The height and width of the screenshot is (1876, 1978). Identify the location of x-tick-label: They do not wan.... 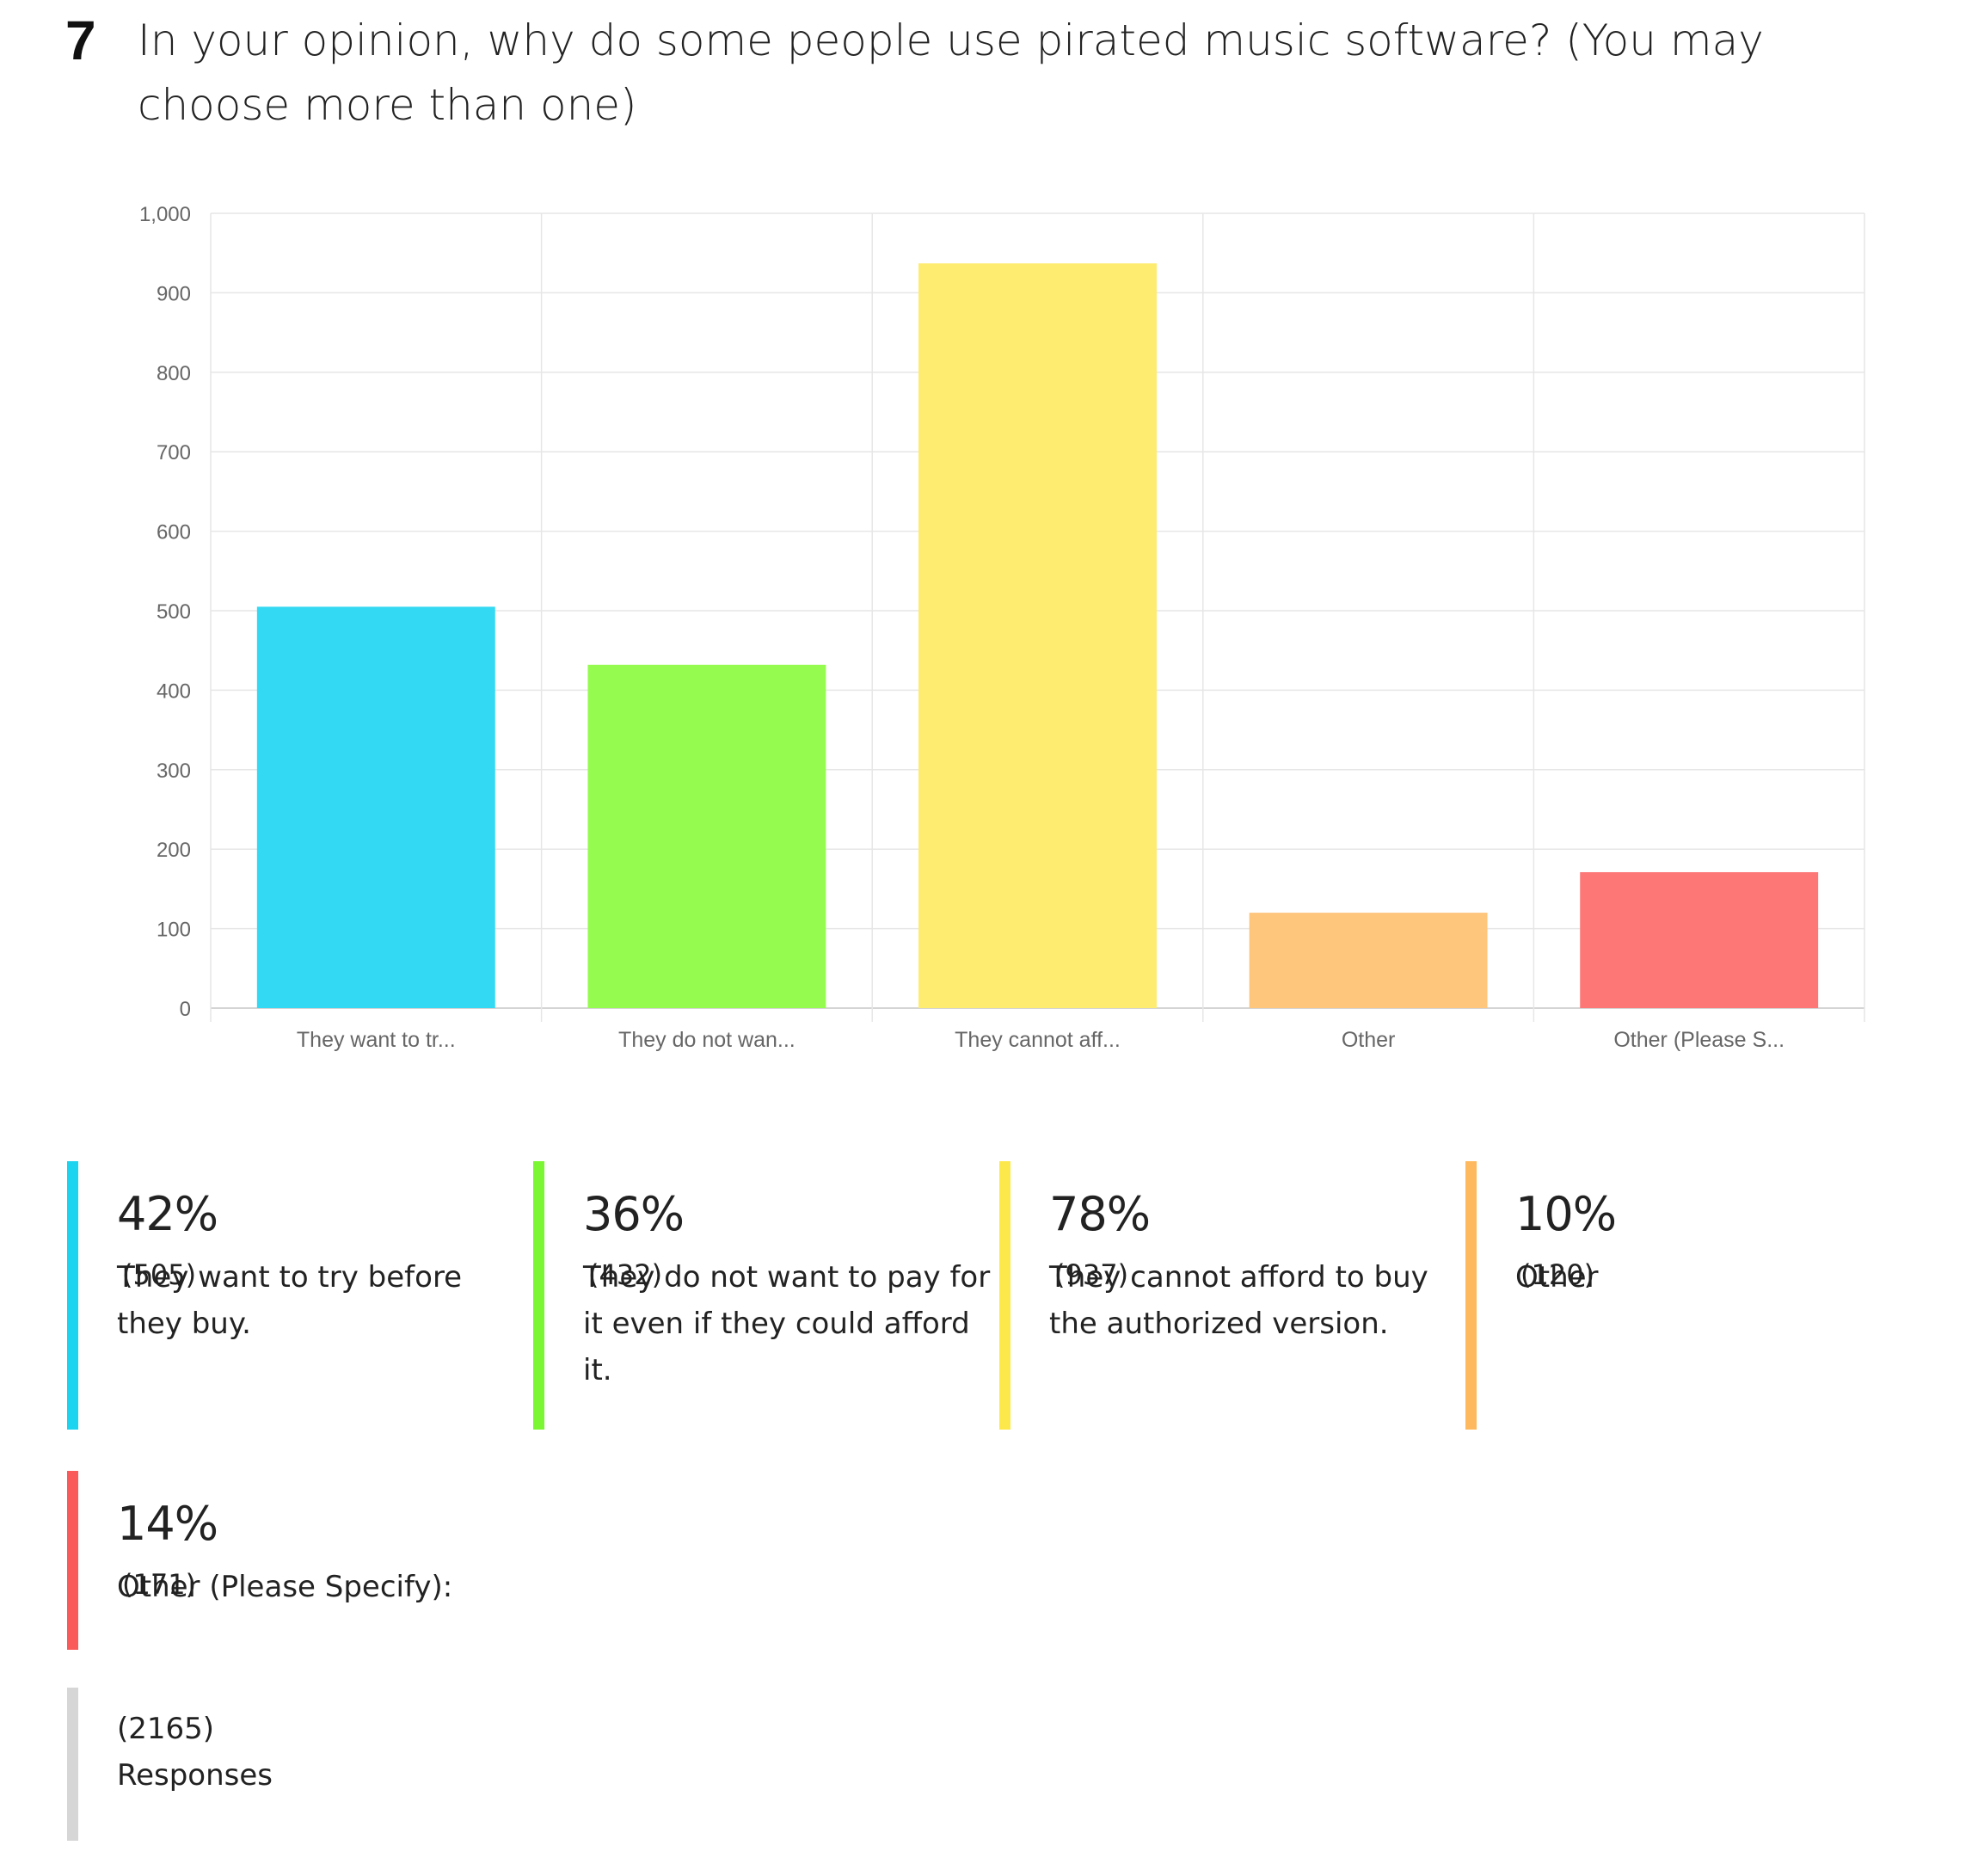
(707, 1040).